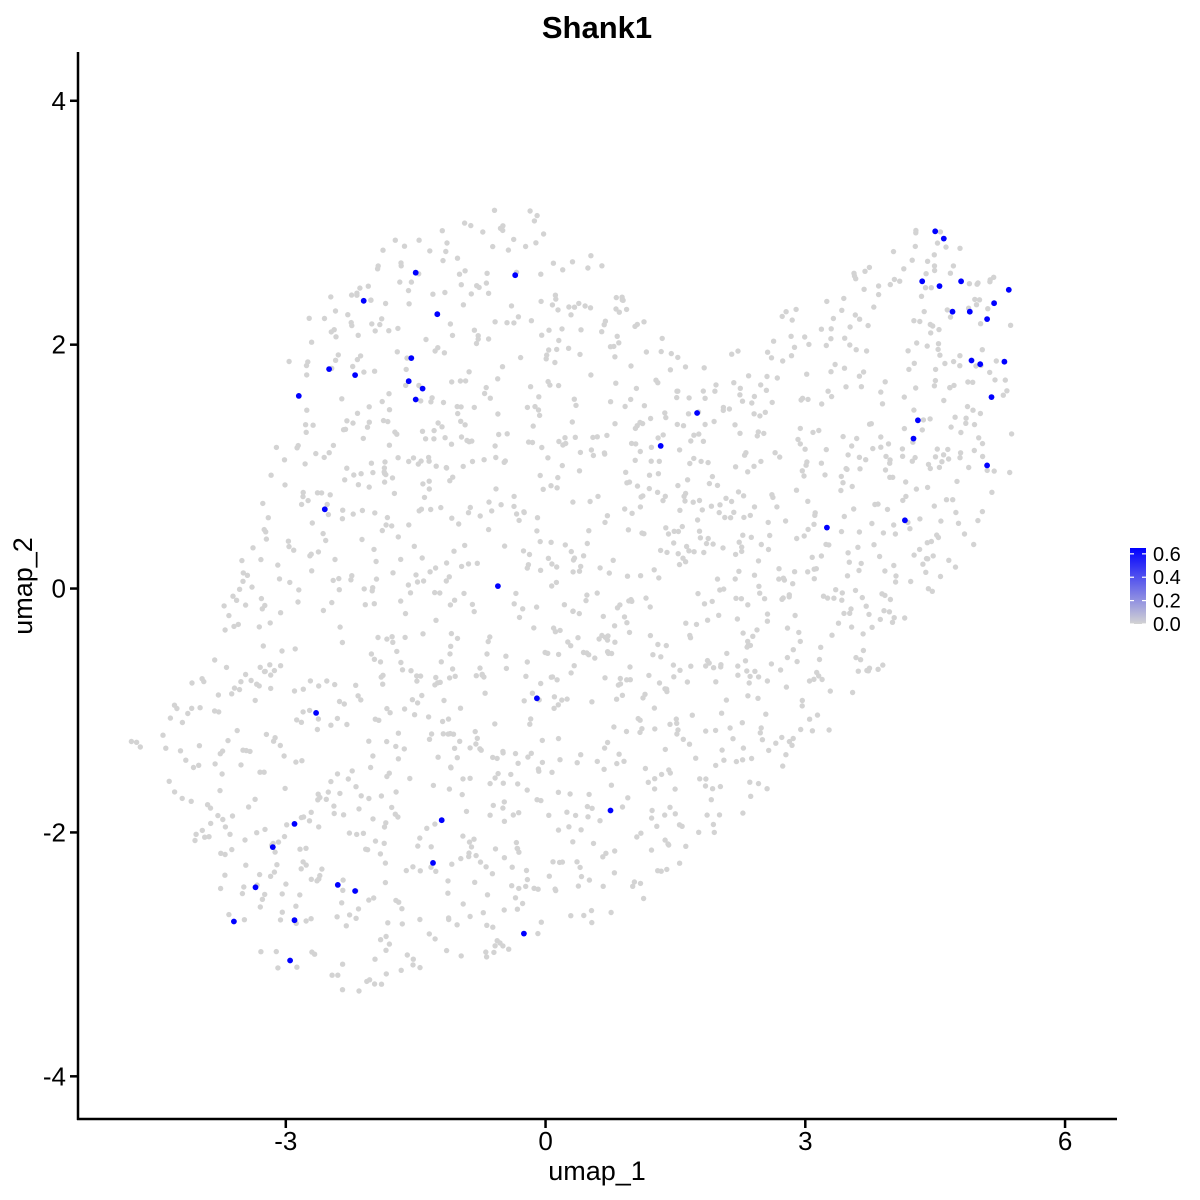  Describe the element at coordinates (23, 586) in the screenshot. I see `y-axis-title: umap_2` at that location.